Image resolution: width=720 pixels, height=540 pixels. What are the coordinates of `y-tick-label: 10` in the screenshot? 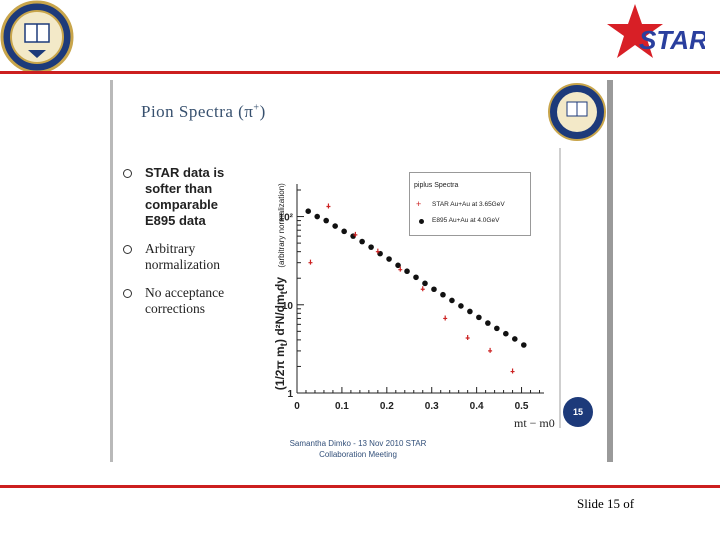 It's located at (288, 306).